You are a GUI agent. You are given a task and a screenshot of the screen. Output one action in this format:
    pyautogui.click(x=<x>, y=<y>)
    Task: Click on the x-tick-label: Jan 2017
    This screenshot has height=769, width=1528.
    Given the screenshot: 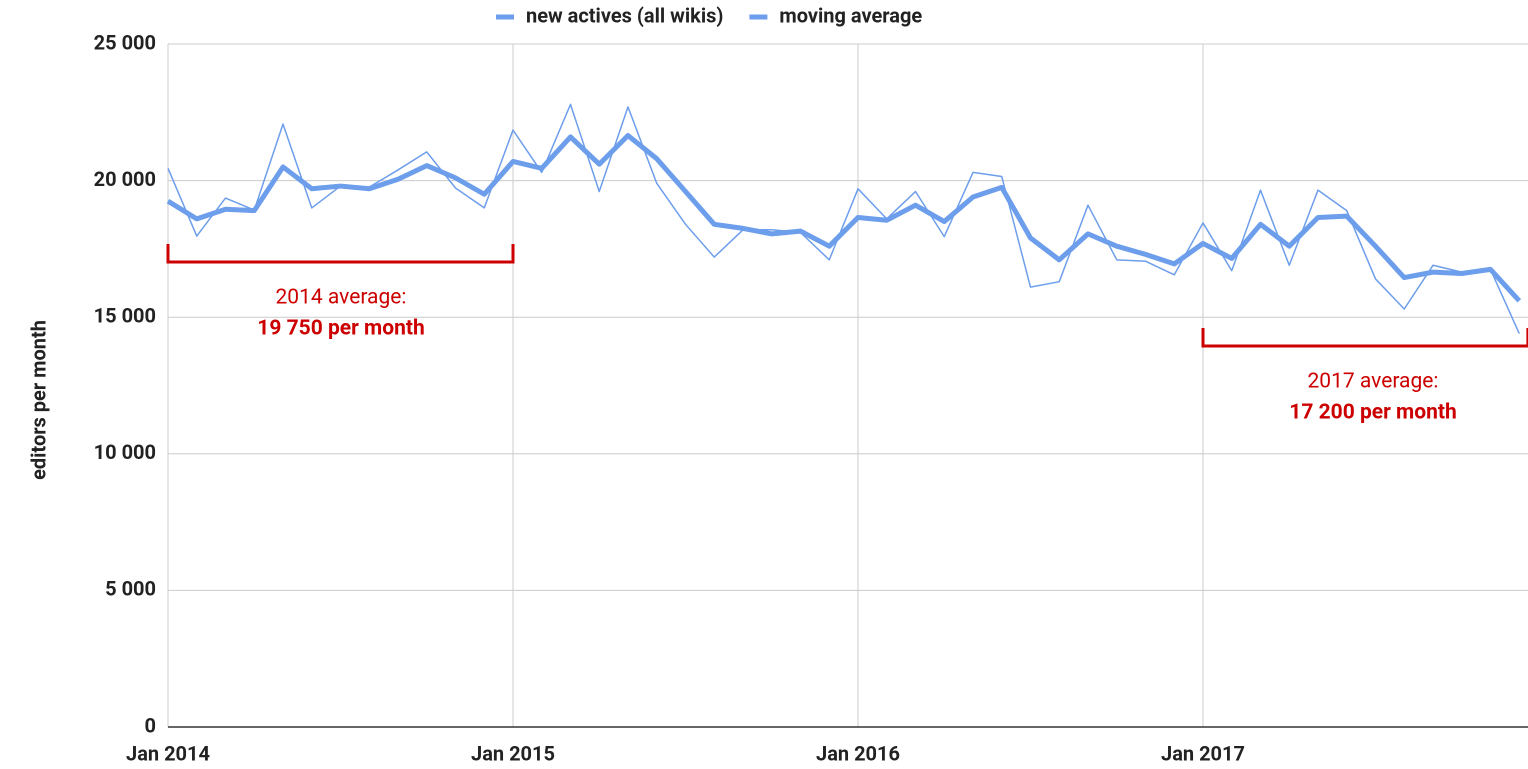 What is the action you would take?
    pyautogui.click(x=1203, y=753)
    